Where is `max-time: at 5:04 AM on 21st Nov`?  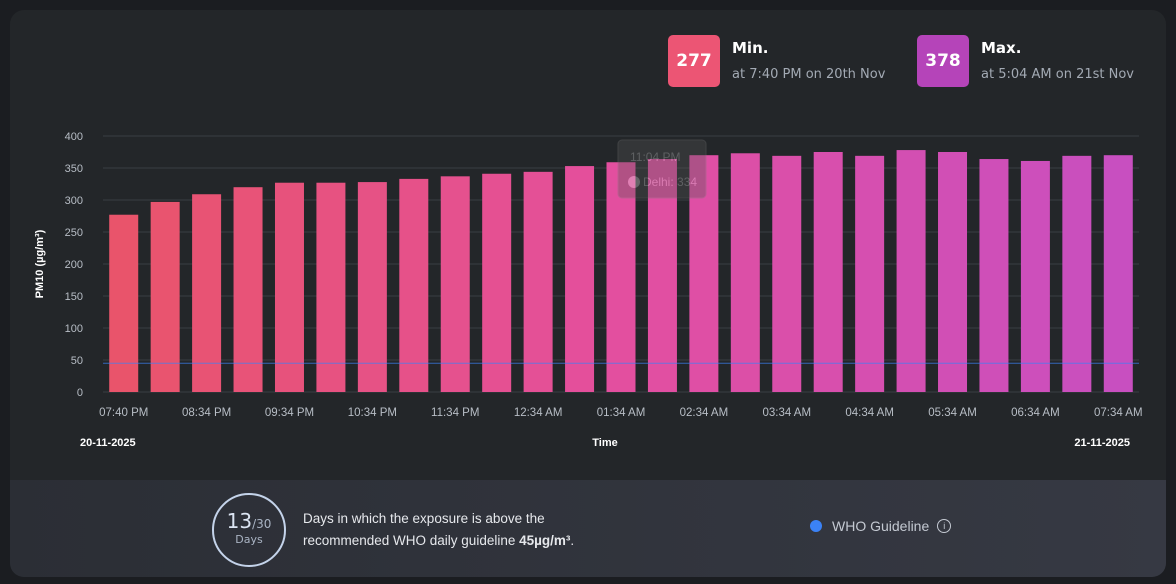
max-time: at 5:04 AM on 21st Nov is located at coordinates (1058, 74).